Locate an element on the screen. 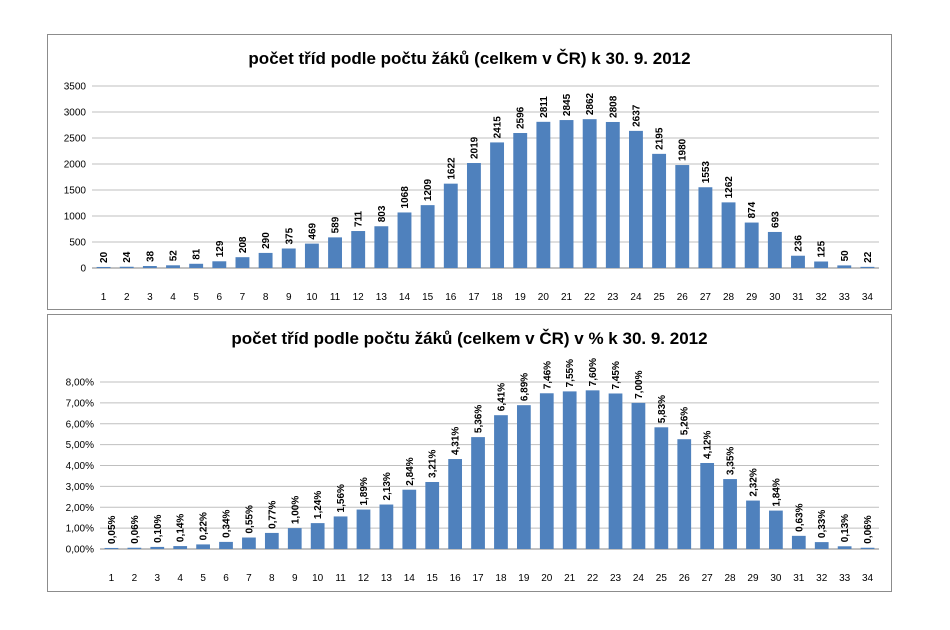  data-label: 0,22% is located at coordinates (204, 526).